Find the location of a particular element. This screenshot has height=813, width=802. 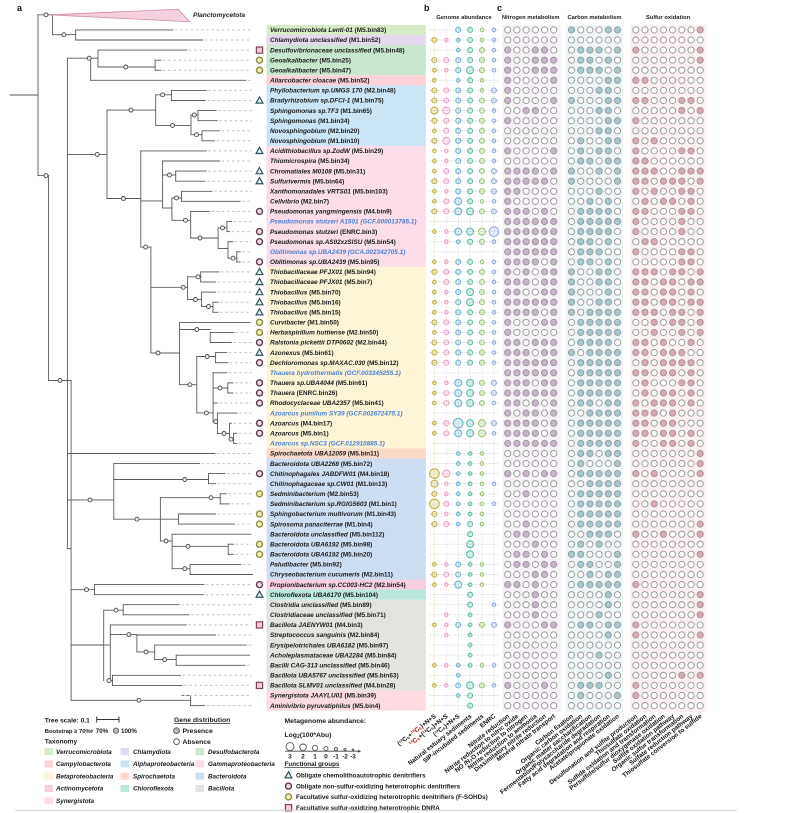

svg-text:Spirochaetota UBA12059 (M5.bin: Spirochaetota UBA12059 (M5.bin11) is located at coordinates (324, 454).